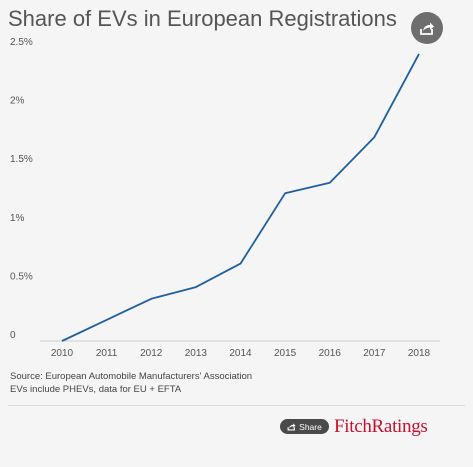 Image resolution: width=473 pixels, height=467 pixels. I want to click on x-tick-label: 2014, so click(240, 353).